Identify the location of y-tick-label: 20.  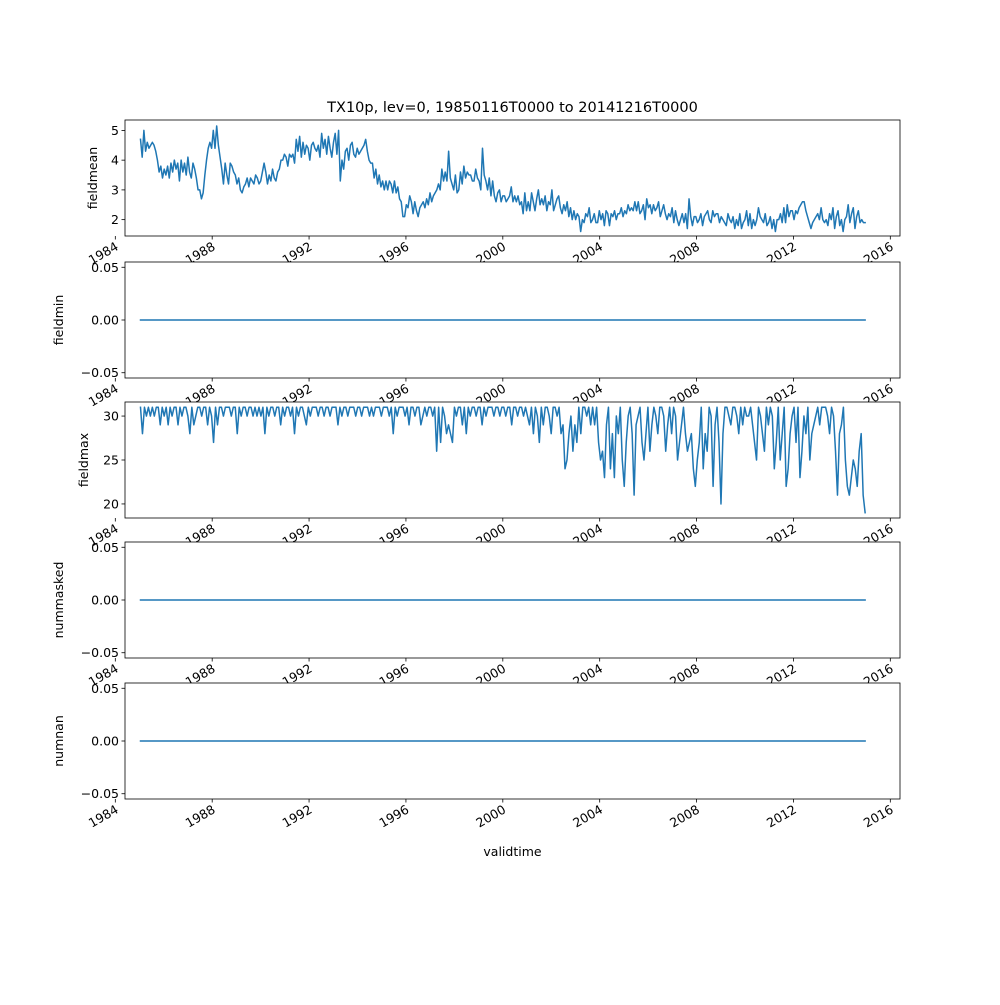
(111, 503).